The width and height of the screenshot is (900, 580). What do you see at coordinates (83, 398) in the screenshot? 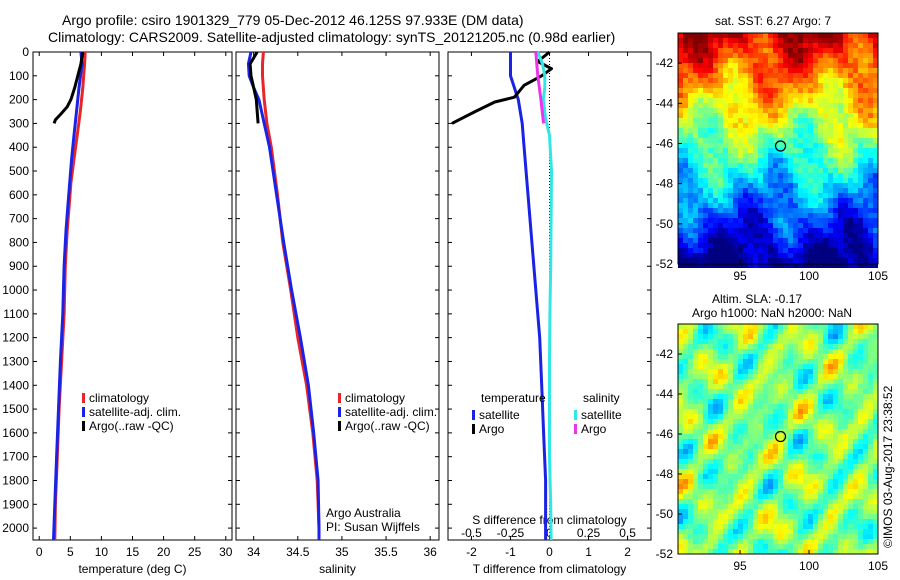
I see `legend-swatch` at bounding box center [83, 398].